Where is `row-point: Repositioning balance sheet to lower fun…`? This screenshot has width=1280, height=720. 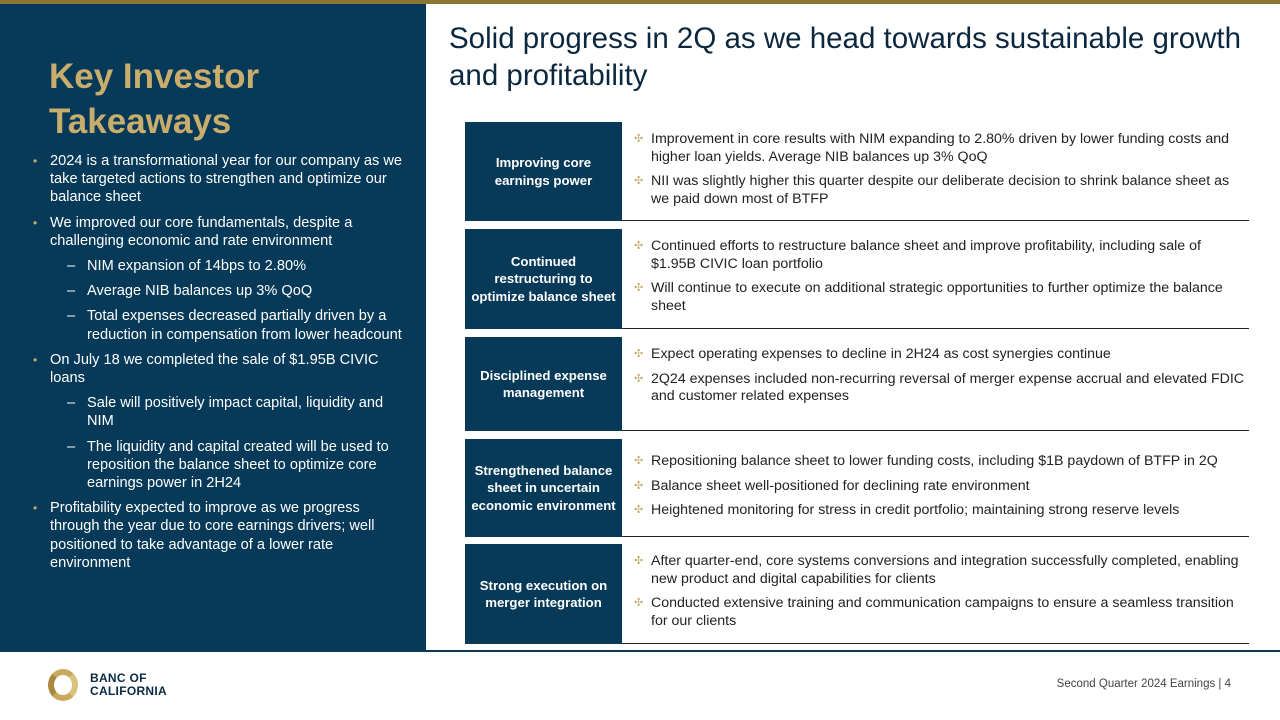
row-point: Repositioning balance sheet to lower fun… is located at coordinates (941, 462).